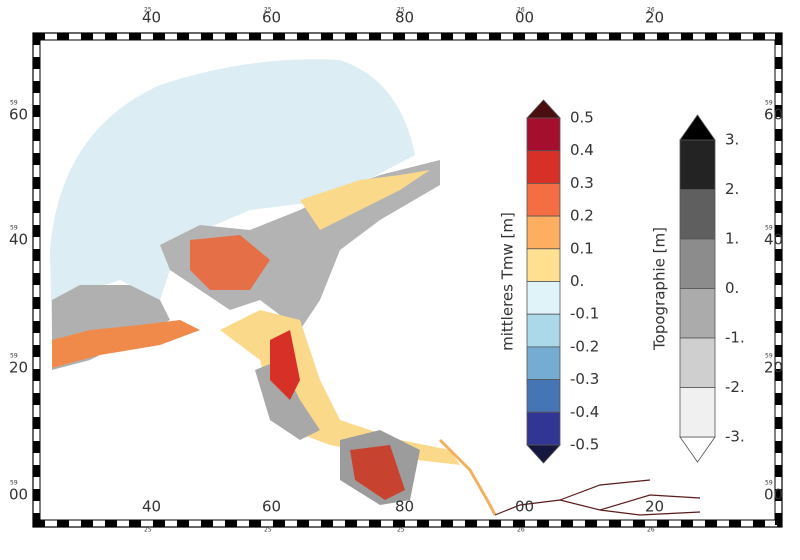  Describe the element at coordinates (582, 183) in the screenshot. I see `colorbar-tick-label: 0.3` at that location.